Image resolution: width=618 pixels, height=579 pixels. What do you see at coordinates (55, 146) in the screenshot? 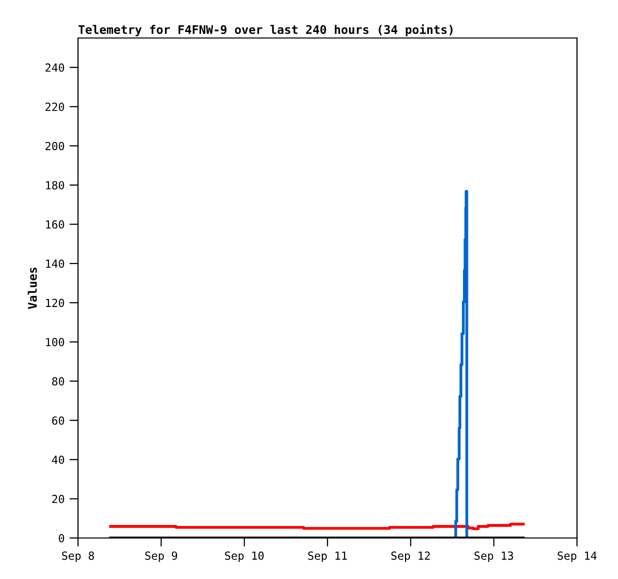
I see `y-tick-label: 200` at bounding box center [55, 146].